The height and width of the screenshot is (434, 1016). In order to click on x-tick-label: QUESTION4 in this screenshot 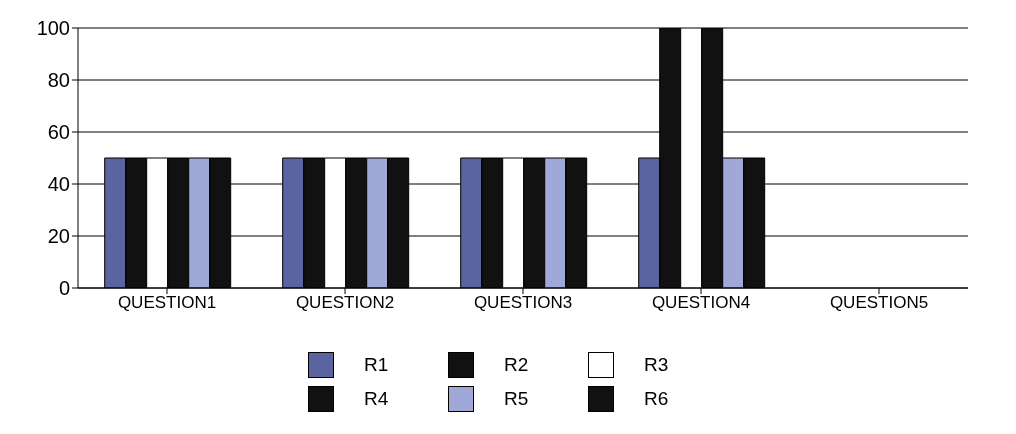, I will do `click(701, 303)`.